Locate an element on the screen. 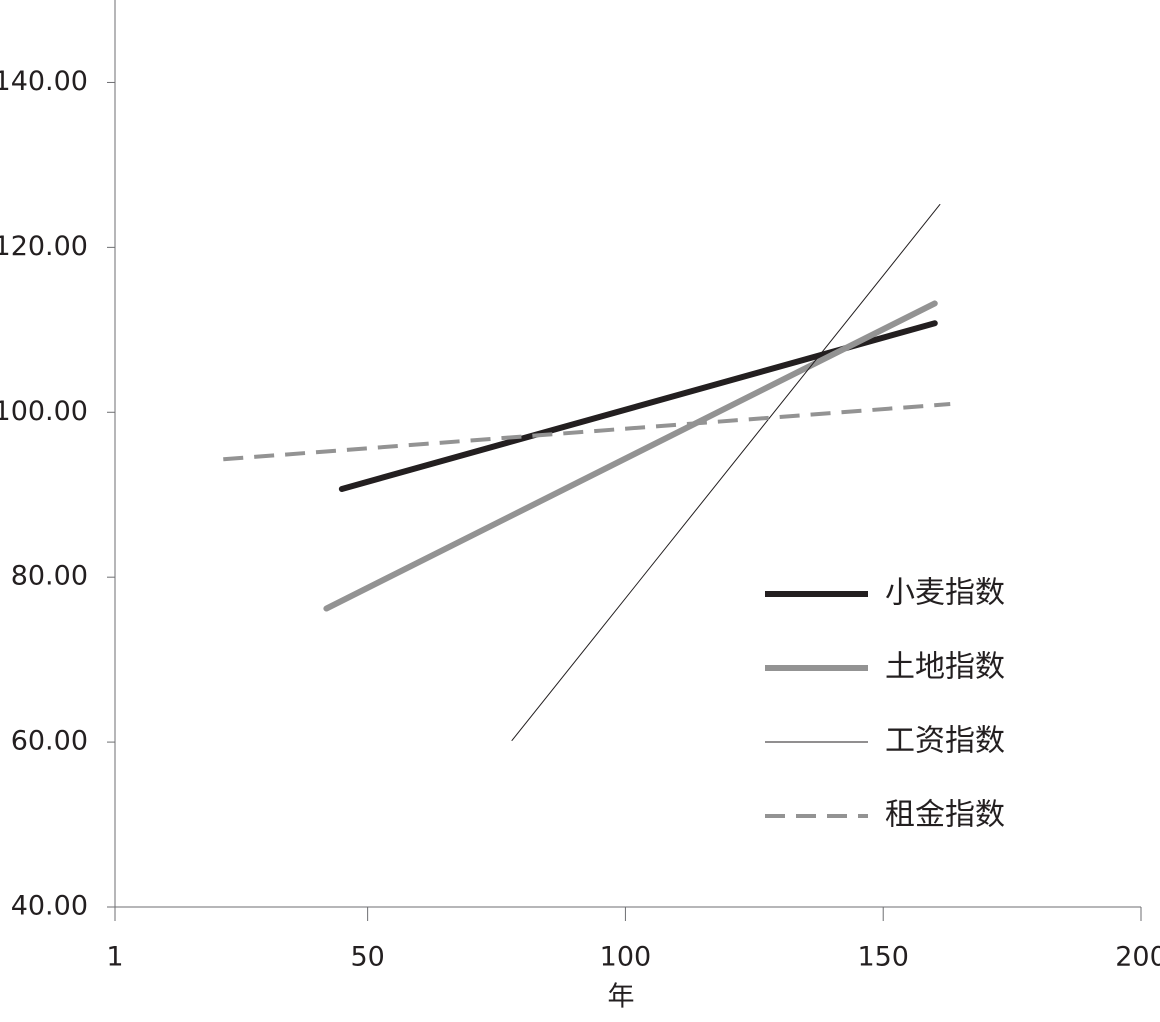  y-tick-label: 60.00 is located at coordinates (49, 741).